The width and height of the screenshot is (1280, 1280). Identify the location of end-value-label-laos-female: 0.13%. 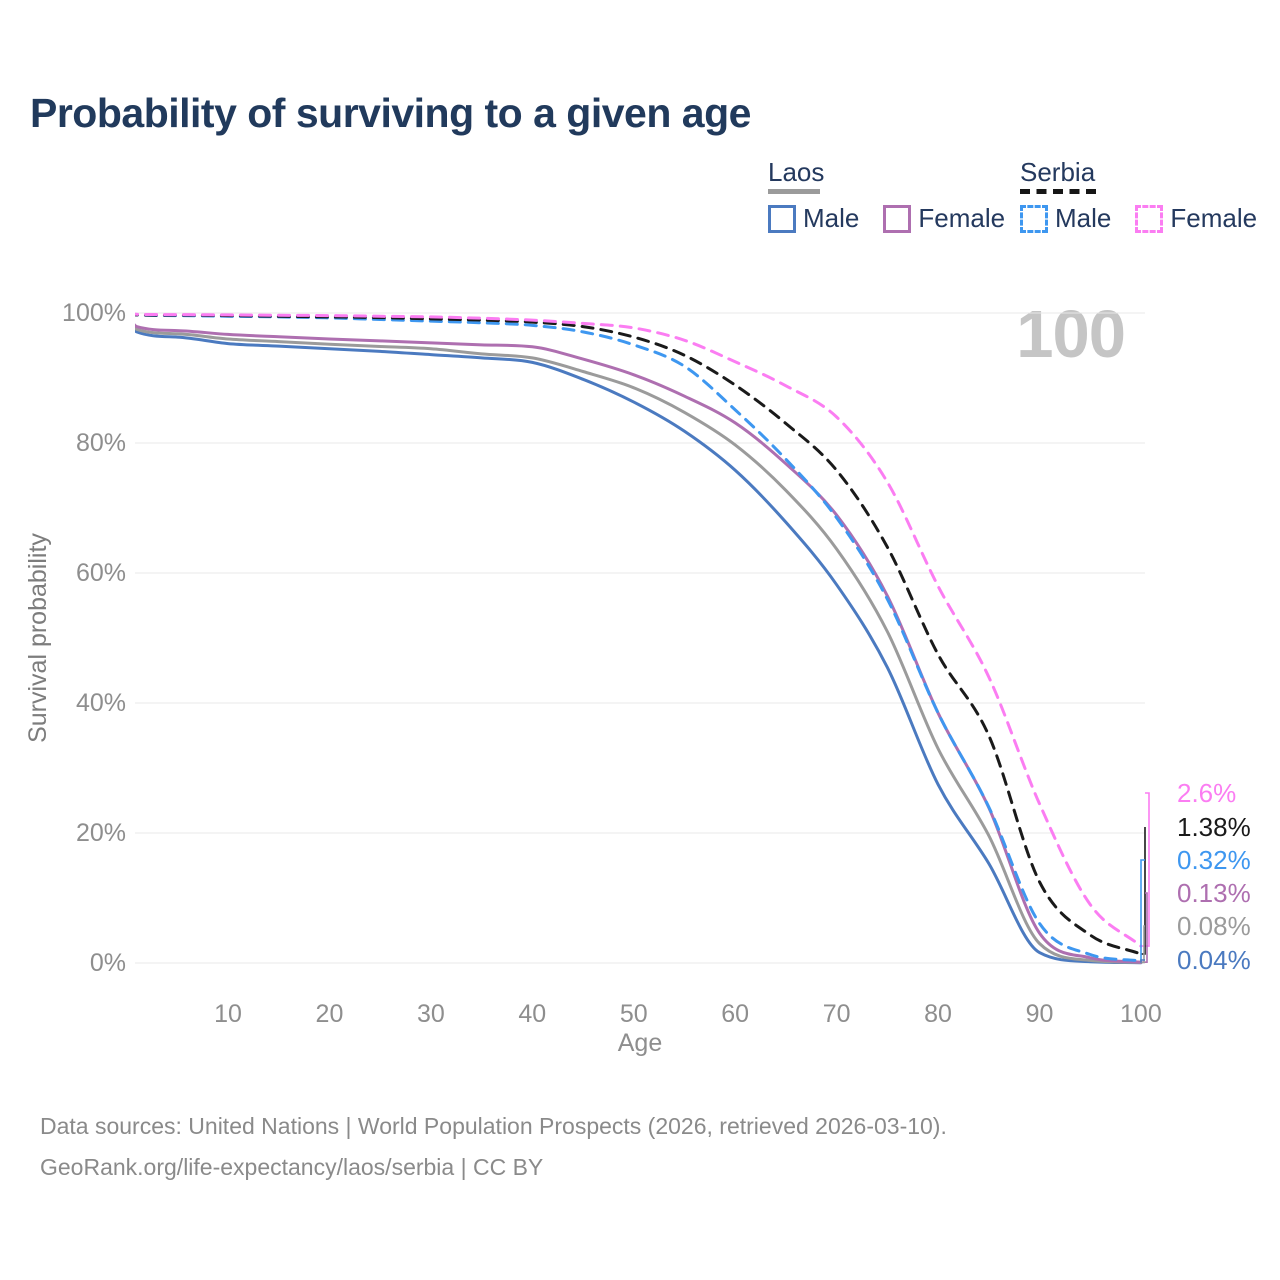
(1214, 893).